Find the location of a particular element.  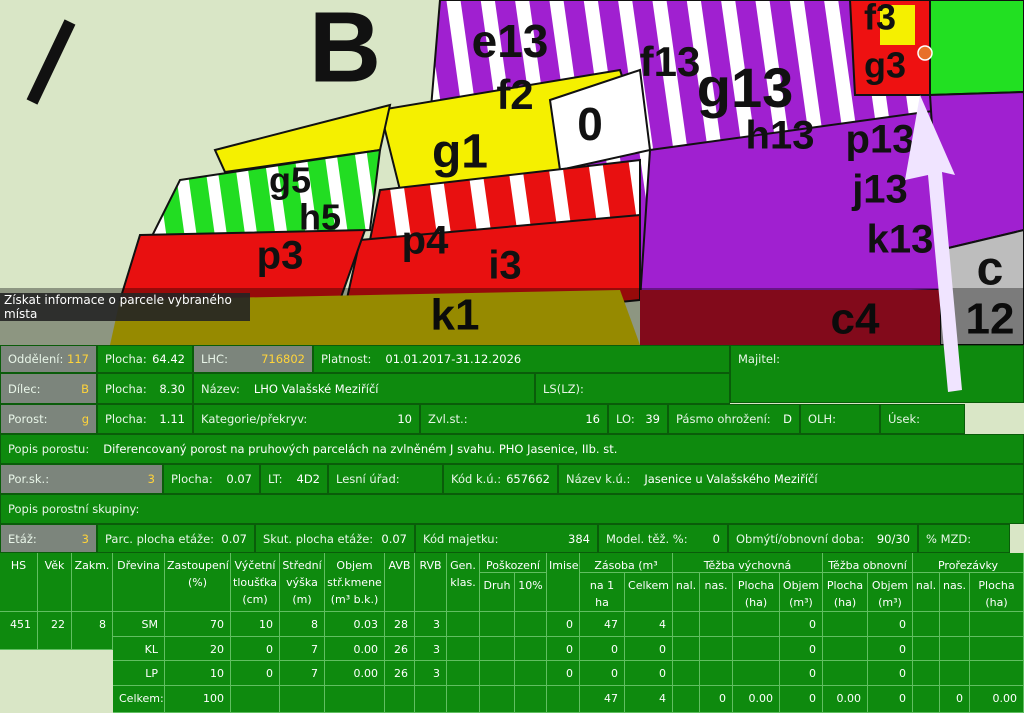

table-cell: Celkem: is located at coordinates (139, 699).